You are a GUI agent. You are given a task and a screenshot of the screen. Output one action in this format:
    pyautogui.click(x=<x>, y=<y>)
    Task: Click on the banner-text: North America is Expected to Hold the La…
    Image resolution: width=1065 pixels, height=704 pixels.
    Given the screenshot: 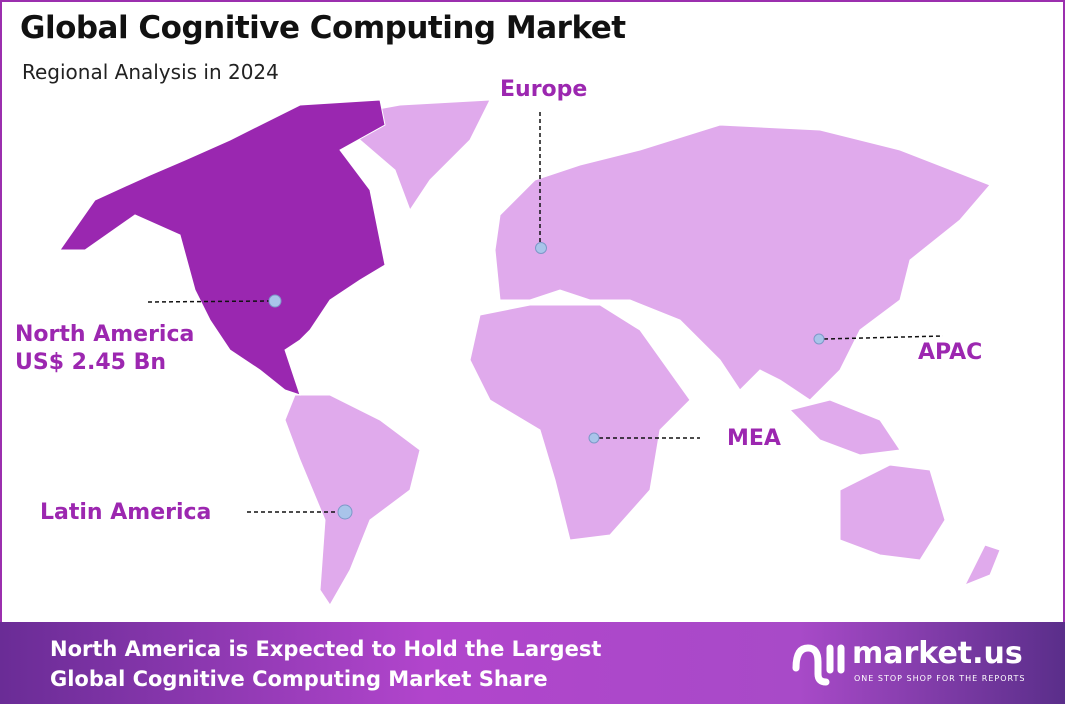 What is the action you would take?
    pyautogui.click(x=325, y=664)
    